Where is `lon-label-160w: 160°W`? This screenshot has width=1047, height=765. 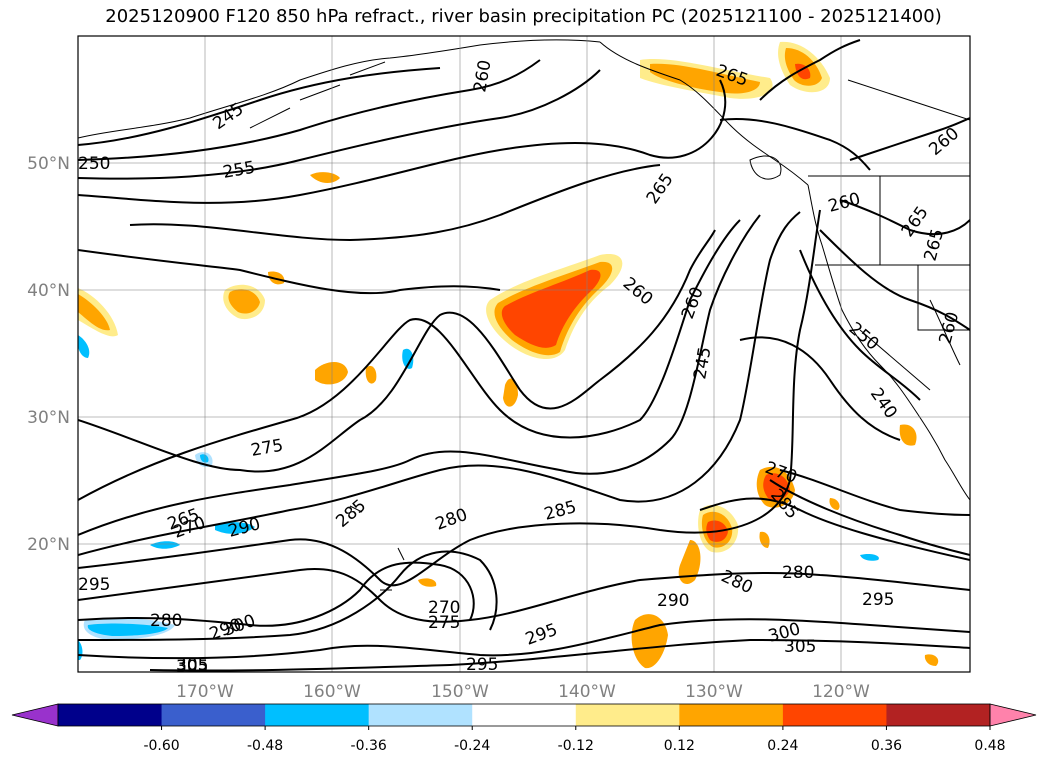
lon-label-160w: 160°W is located at coordinates (332, 692).